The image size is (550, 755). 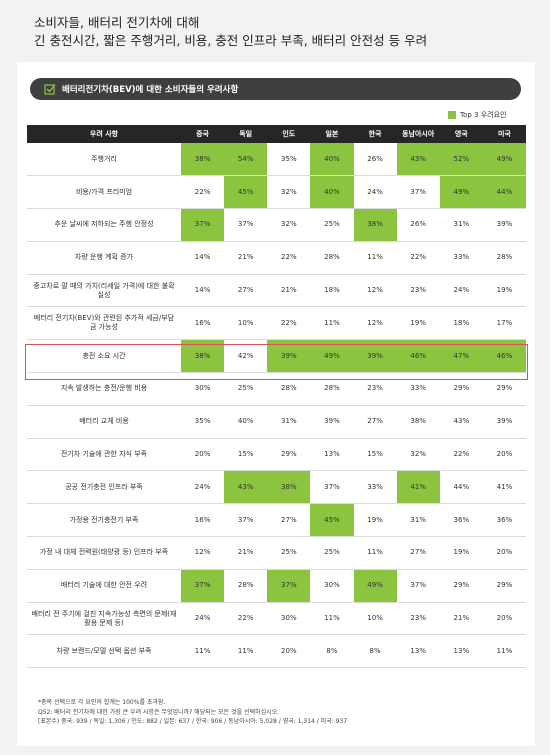 What do you see at coordinates (276, 258) in the screenshot?
I see `table-row: 차량 운행 계획 증가 14% 21% 22% 28% 11% 22% 33% 28%` at bounding box center [276, 258].